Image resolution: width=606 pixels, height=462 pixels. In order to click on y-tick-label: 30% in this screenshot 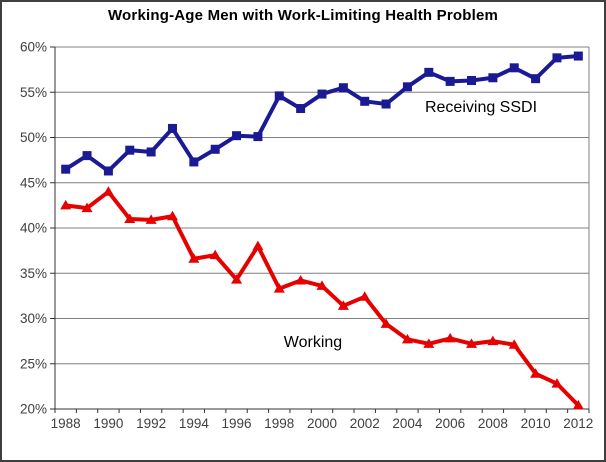, I will do `click(33, 318)`.